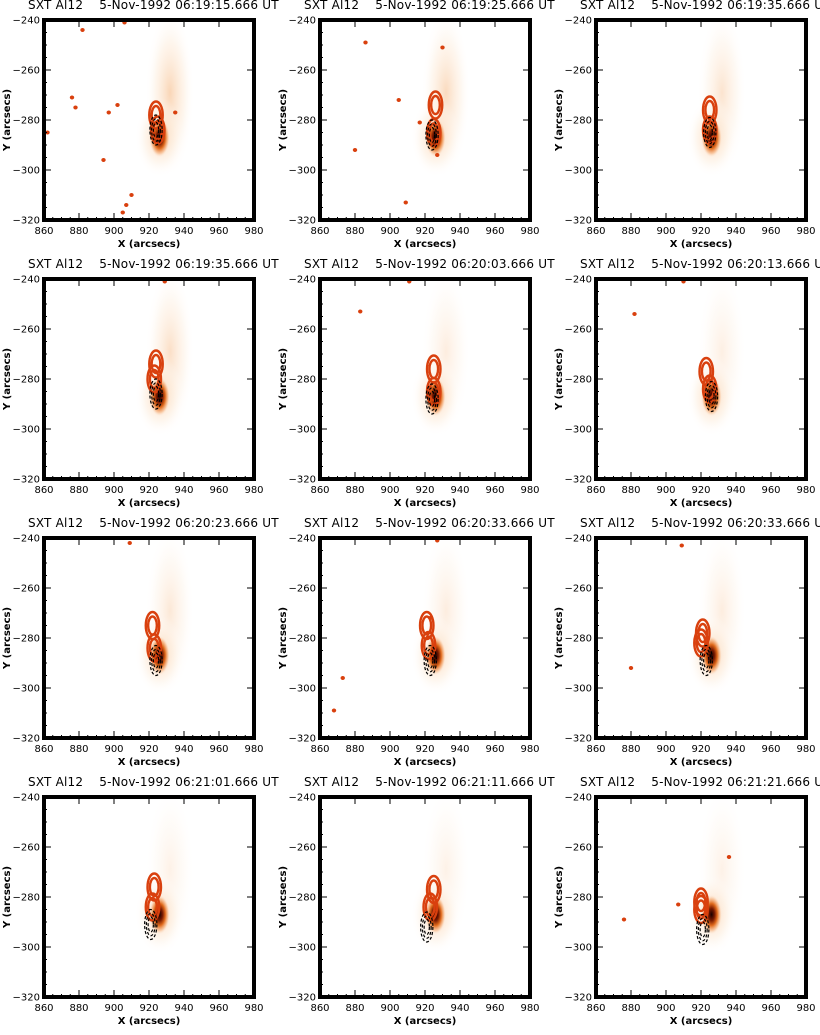 The height and width of the screenshot is (1035, 820). Describe the element at coordinates (153, 264) in the screenshot. I see `panel-title: SXT Al12 5-Nov-1992 06:19:35.666 UT` at that location.